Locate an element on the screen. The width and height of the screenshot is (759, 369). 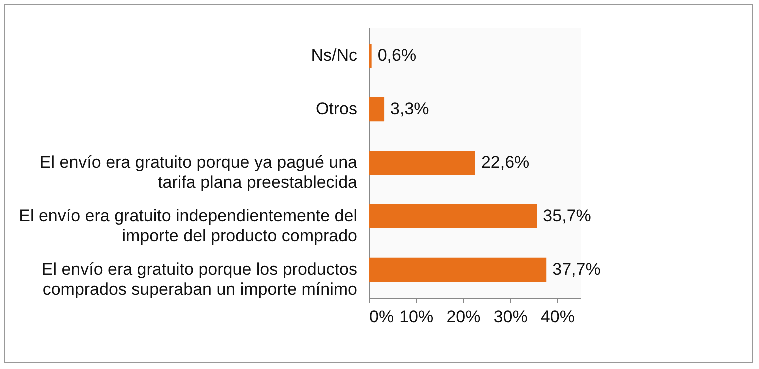
data-label: 35,7% is located at coordinates (567, 216).